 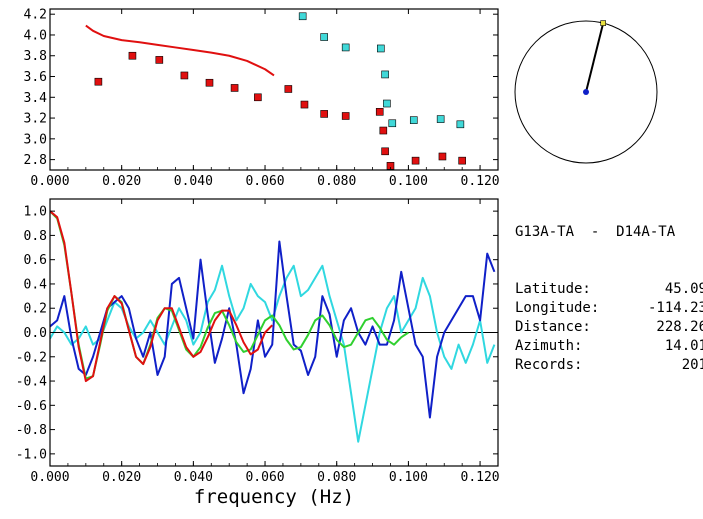 I want to click on azimuth-line, so click(x=595, y=57).